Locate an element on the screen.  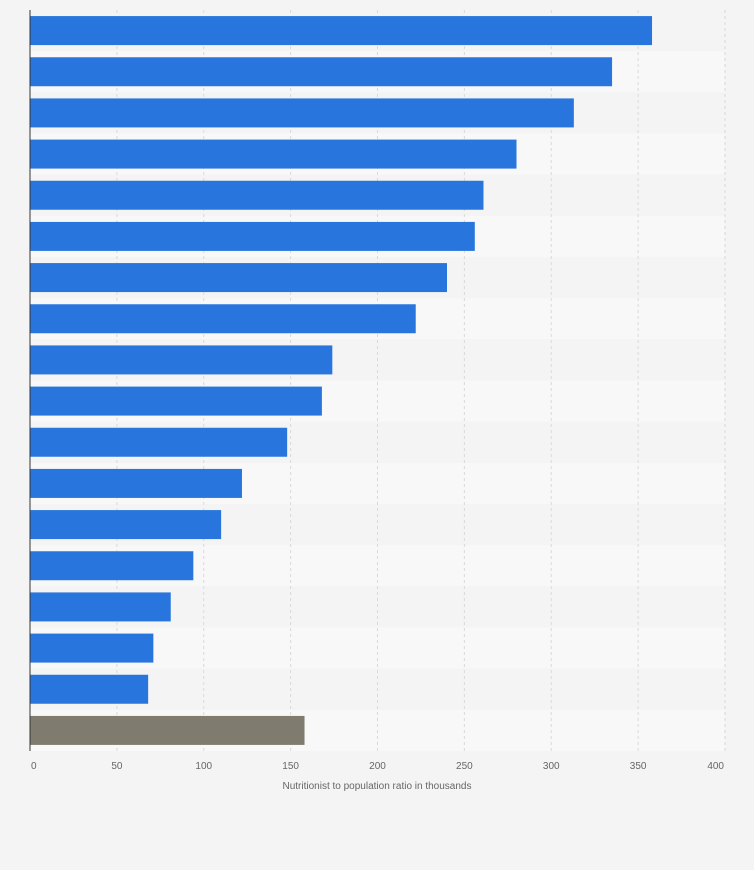
x-axis-ticks: 0 50 100 150 200 250 300 350 400 is located at coordinates (377, 766).